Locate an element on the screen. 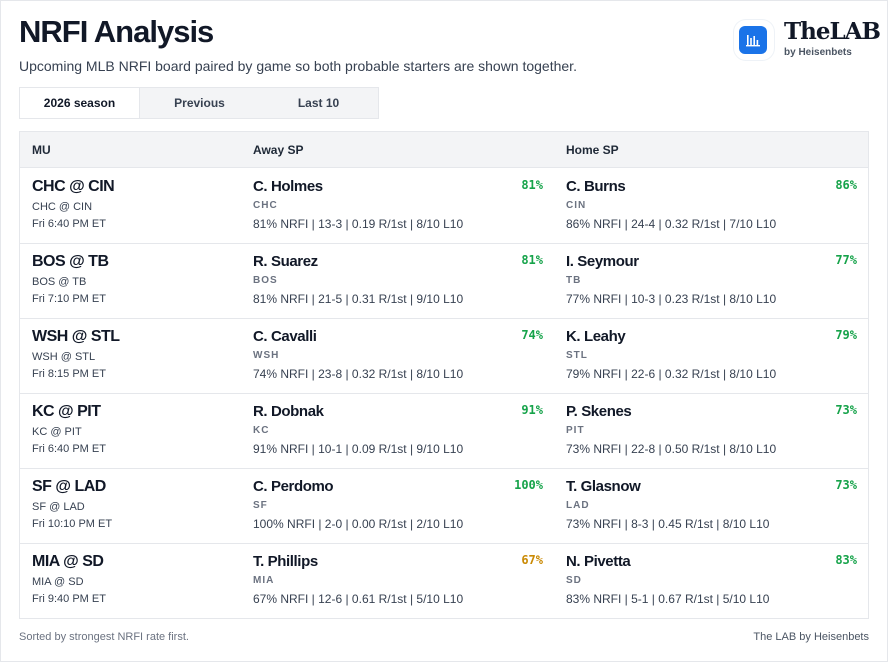 This screenshot has height=662, width=888. nrfi-percent: 83% is located at coordinates (846, 560).